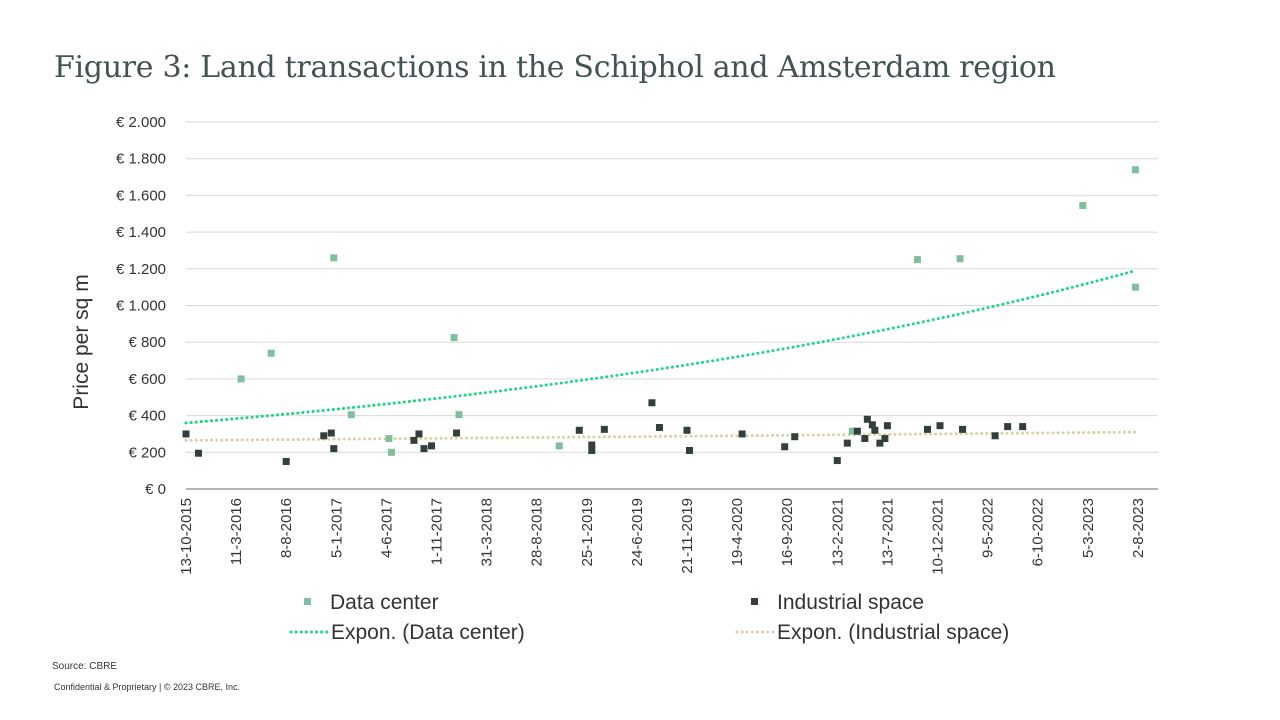  What do you see at coordinates (938, 536) in the screenshot?
I see `x-tick-label: 10-12-2021` at bounding box center [938, 536].